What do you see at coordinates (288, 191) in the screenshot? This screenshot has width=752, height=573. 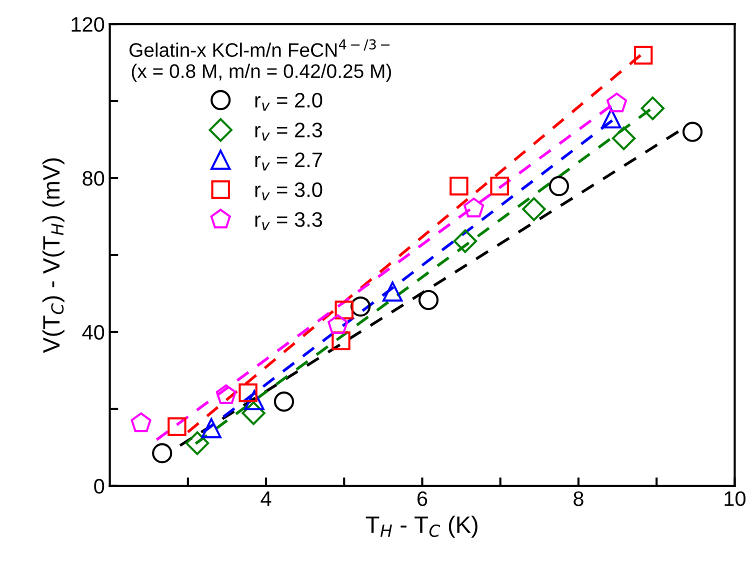 I see `legend-label: r$_{v}$ = 3.0` at bounding box center [288, 191].